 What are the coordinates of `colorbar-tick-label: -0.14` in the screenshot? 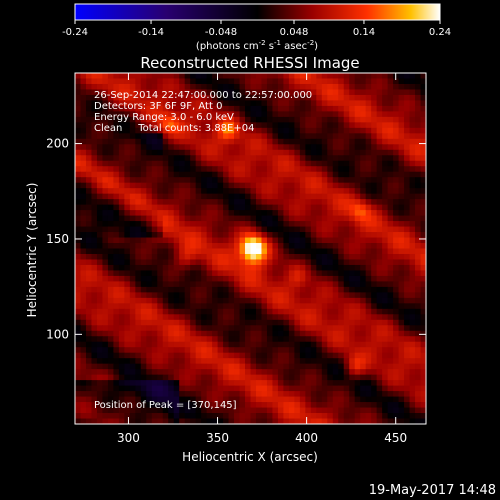 It's located at (151, 32).